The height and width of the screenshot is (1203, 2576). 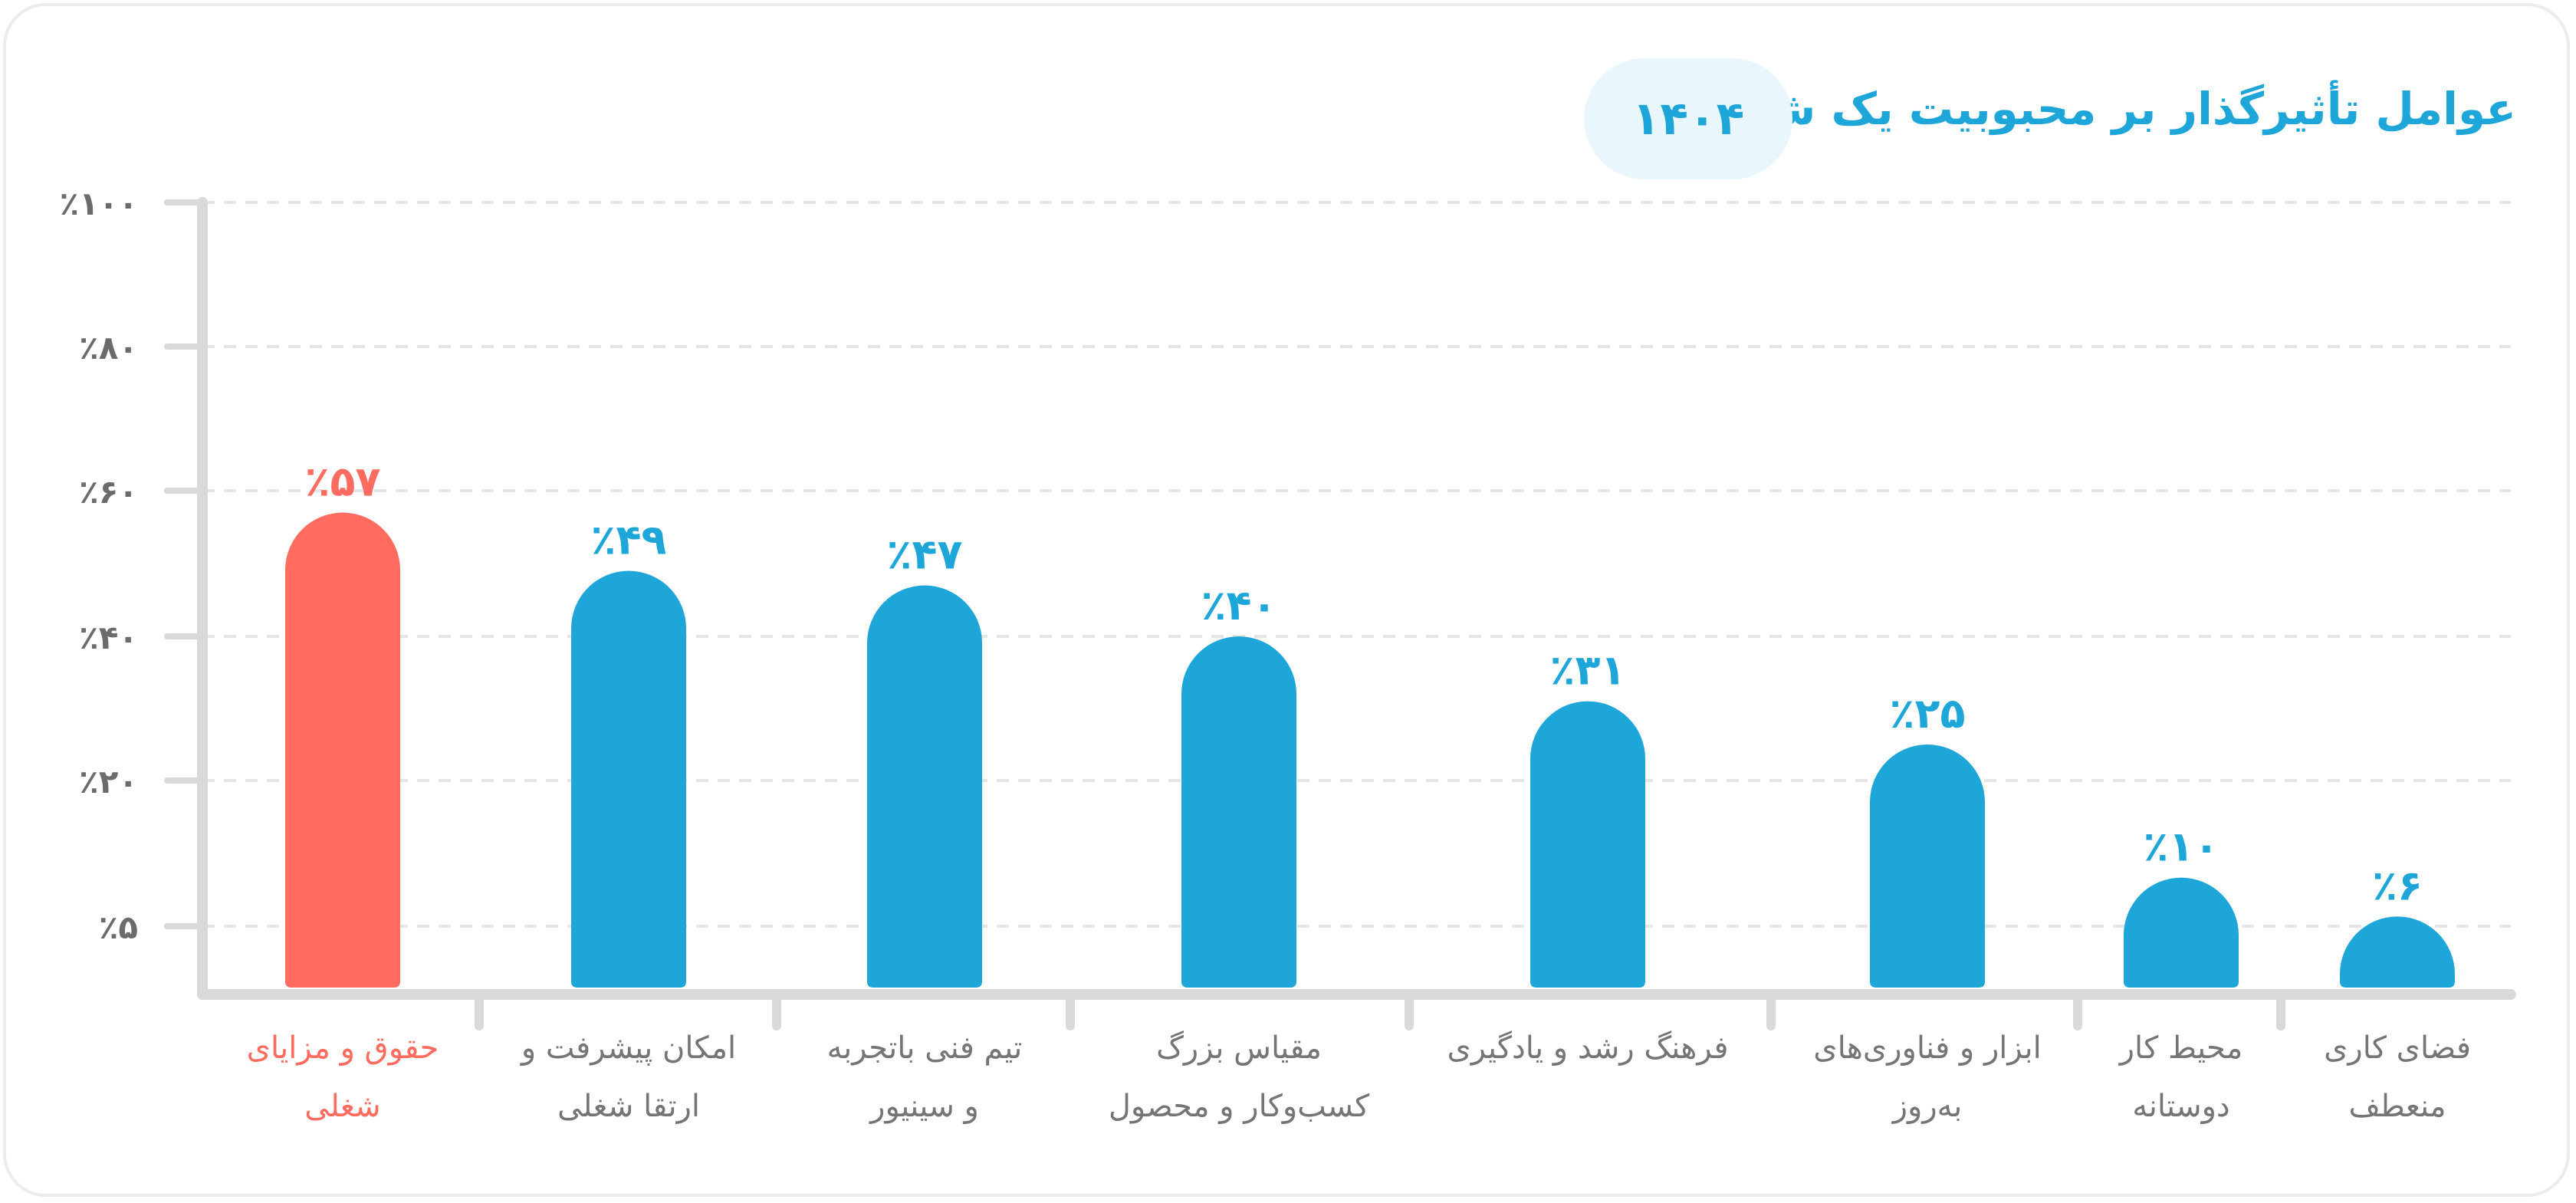 I want to click on x-tick-label: فرهنگ رشد و یادگیری, so click(x=1588, y=1048).